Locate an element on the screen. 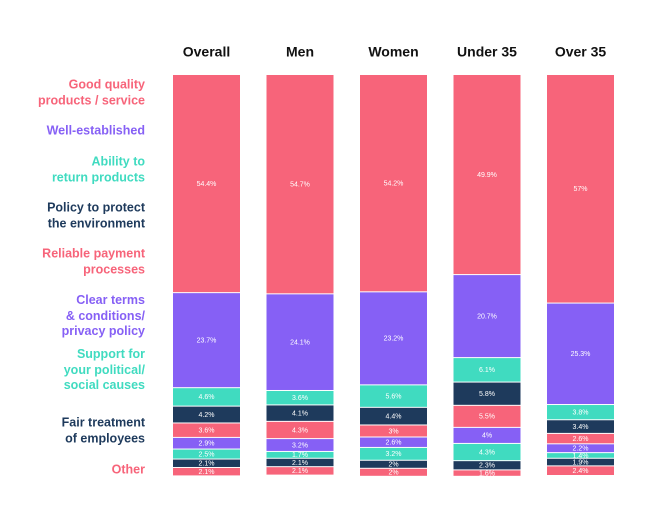 This screenshot has width=660, height=505. value-label: 25.3% is located at coordinates (581, 354).